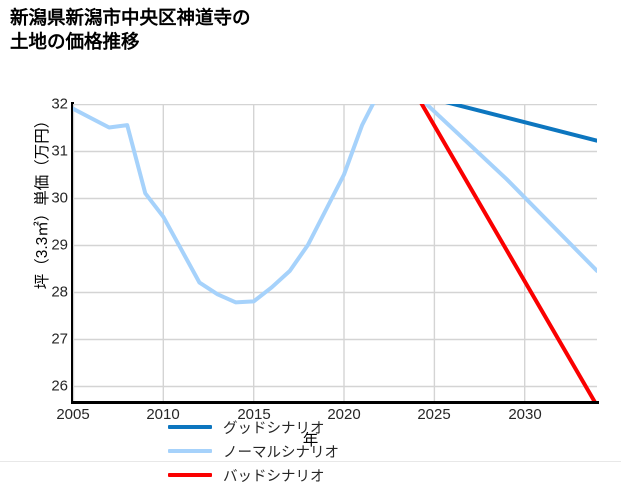 This screenshot has width=621, height=487. What do you see at coordinates (59, 104) in the screenshot?
I see `y-tick-32: 32` at bounding box center [59, 104].